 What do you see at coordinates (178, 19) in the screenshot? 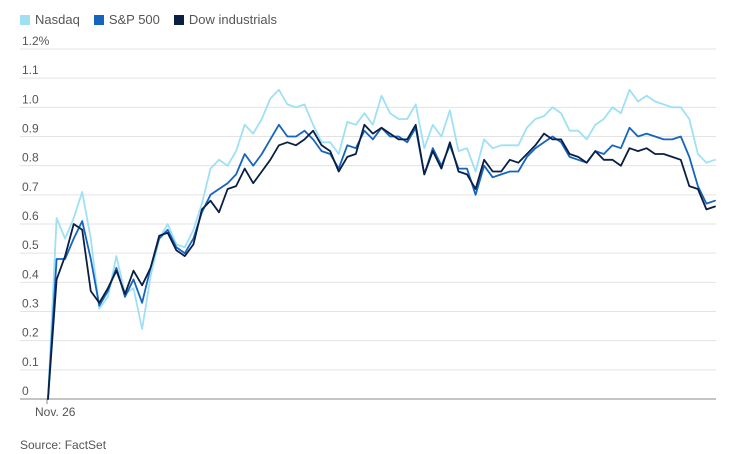
I see `legend-swatch-dow` at bounding box center [178, 19].